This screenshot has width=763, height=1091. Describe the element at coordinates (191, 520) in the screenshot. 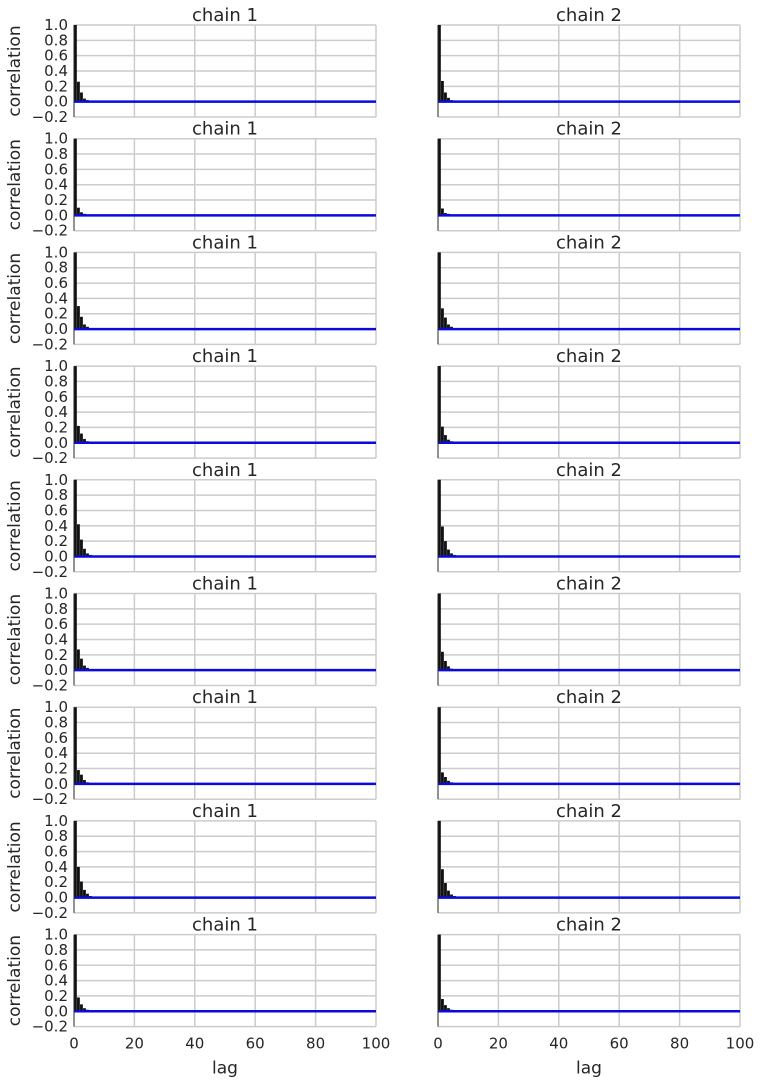

I see `panel-r5-c1: chain 1 −0.20.00.20.40.60.81.0 correlation` at that location.